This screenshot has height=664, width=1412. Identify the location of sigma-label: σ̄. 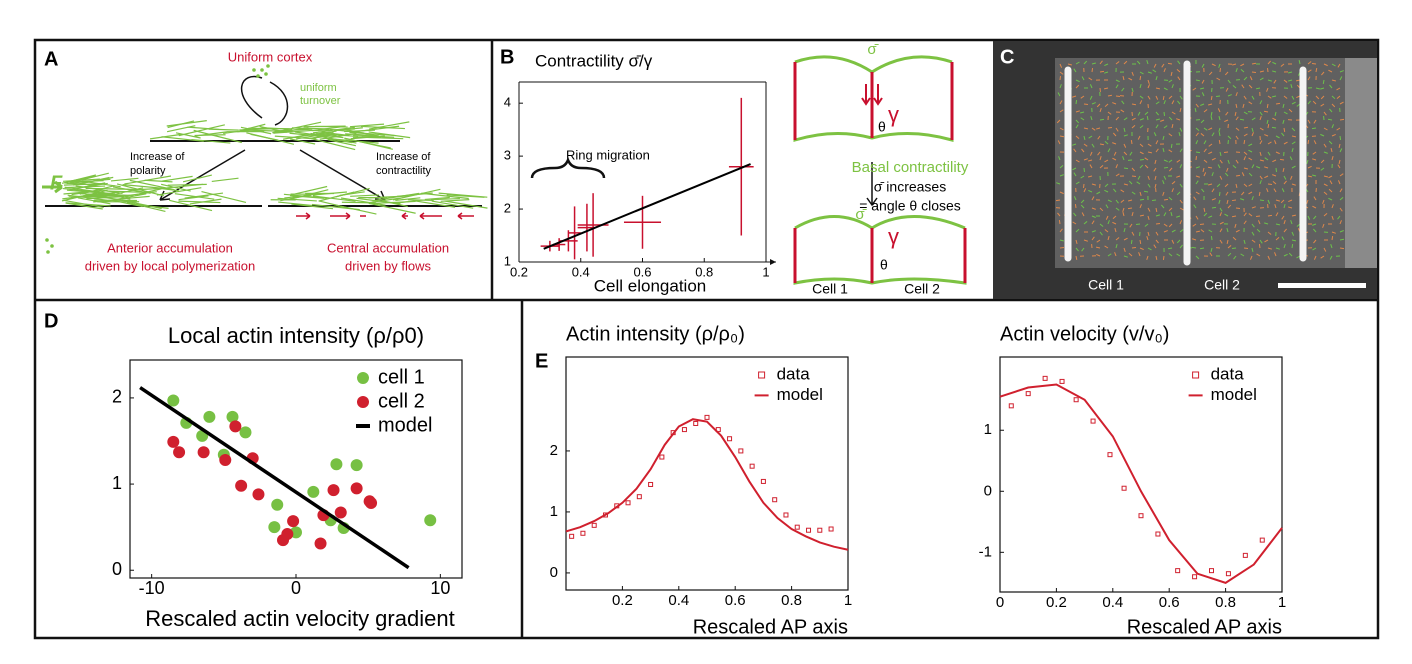
(872, 49).